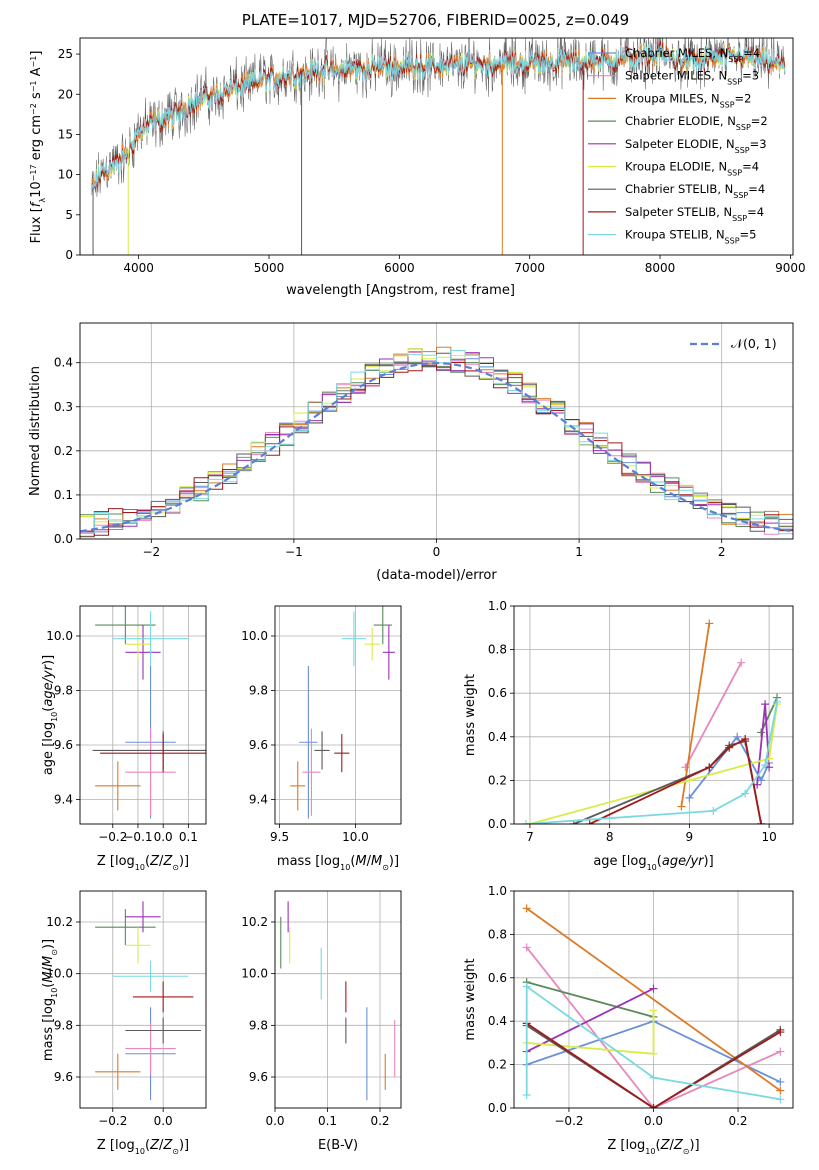 The height and width of the screenshot is (1170, 819). I want to click on weight-age-axes-ylabel: mass weight, so click(470, 715).